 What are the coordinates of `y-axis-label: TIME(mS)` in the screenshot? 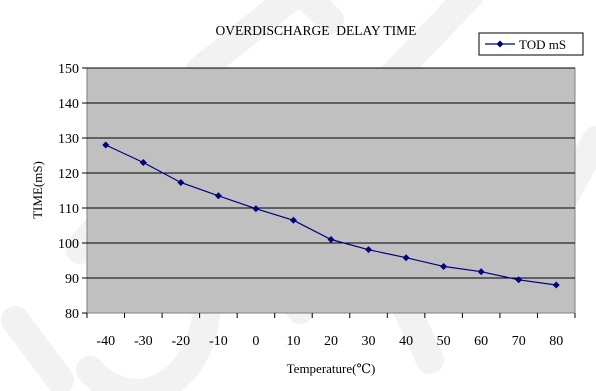 It's located at (37, 190).